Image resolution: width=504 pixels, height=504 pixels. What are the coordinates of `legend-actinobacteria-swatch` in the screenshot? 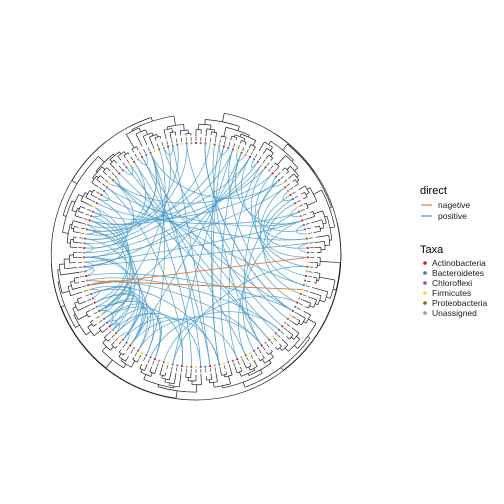 It's located at (425, 263).